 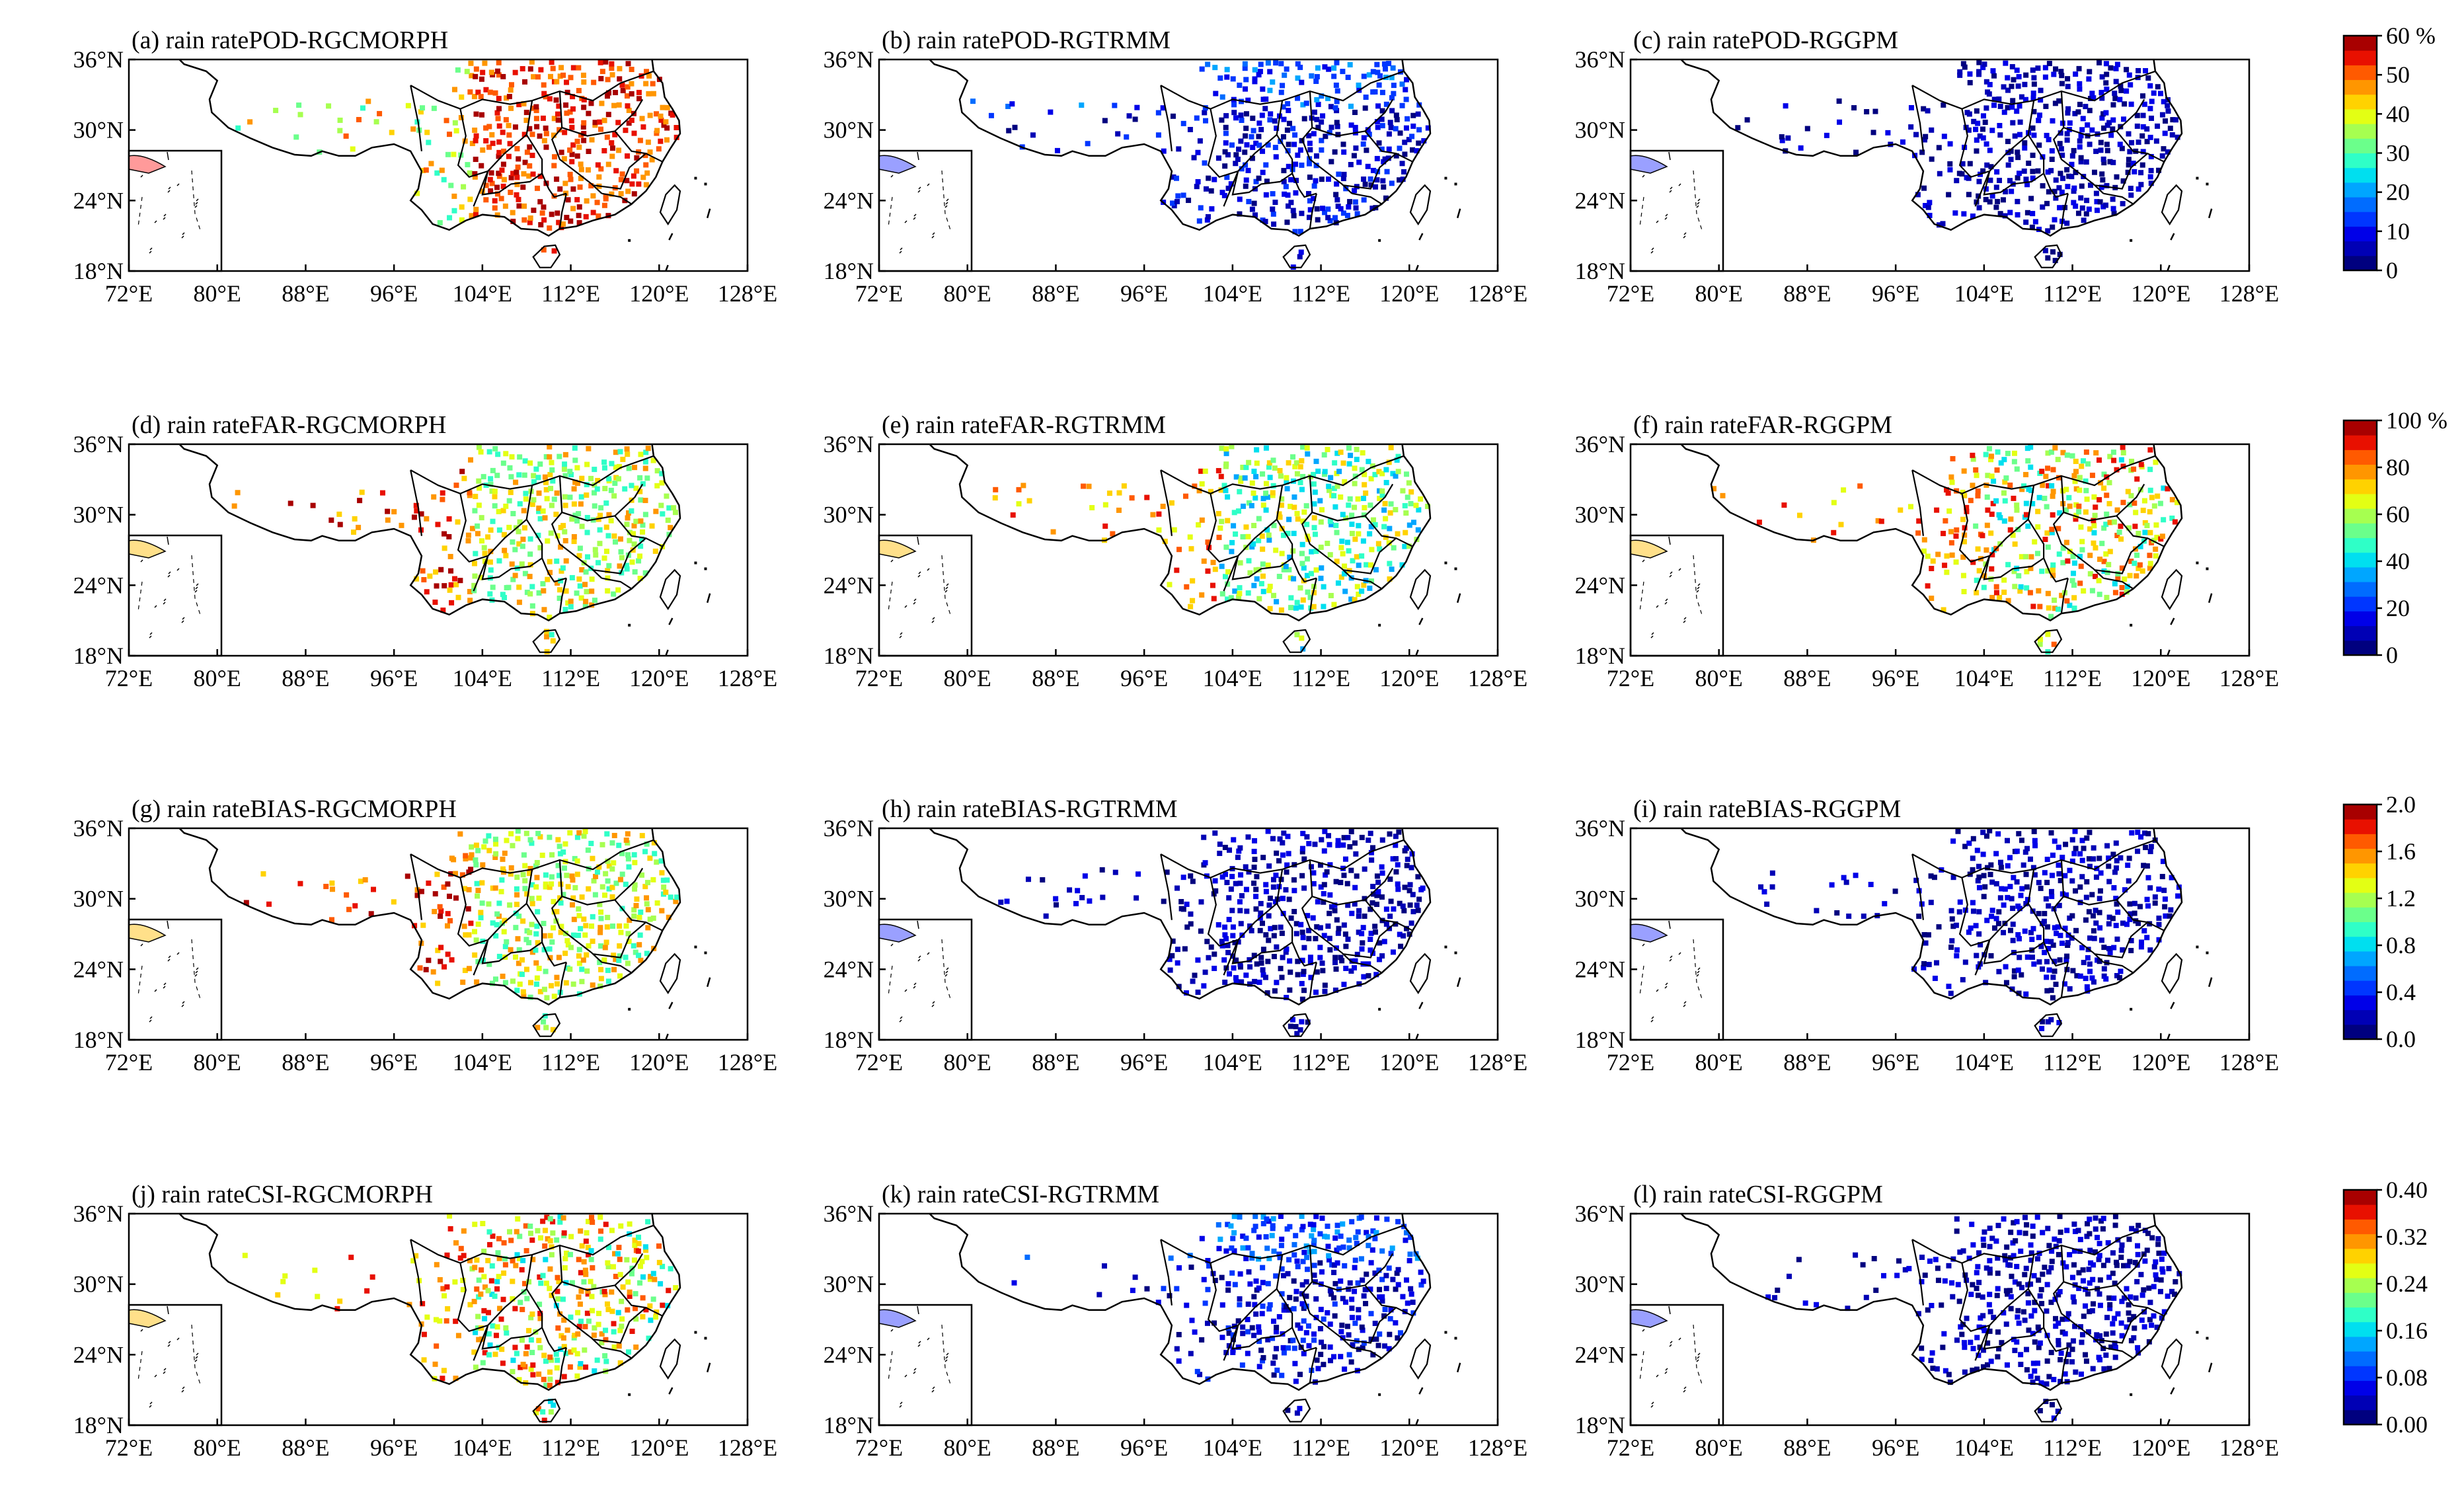 What do you see at coordinates (217, 293) in the screenshot?
I see `x-tick-label: 80°E` at bounding box center [217, 293].